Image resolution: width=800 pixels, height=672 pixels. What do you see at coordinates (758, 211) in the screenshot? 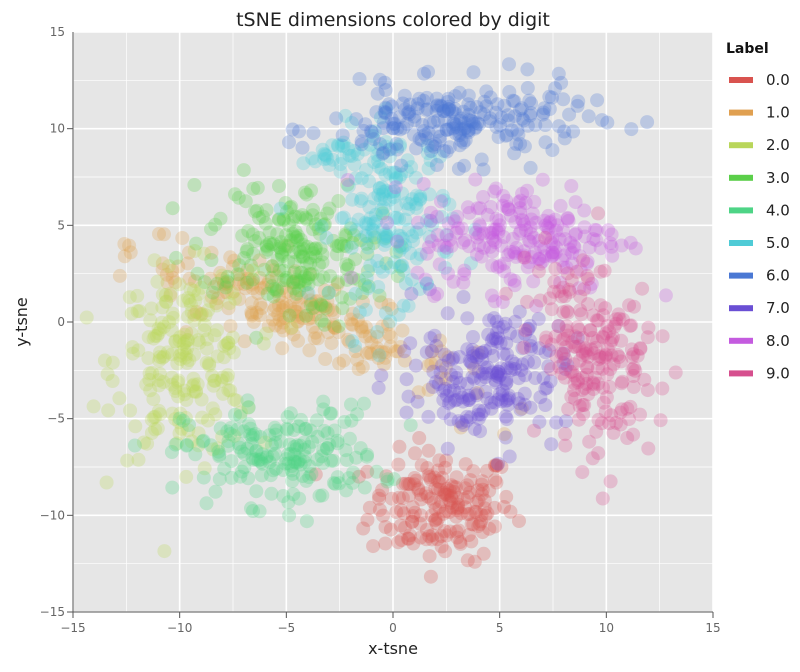
I see `legend: Label 0.01.02.03.04.05.06.07.08.09.0` at bounding box center [758, 211].